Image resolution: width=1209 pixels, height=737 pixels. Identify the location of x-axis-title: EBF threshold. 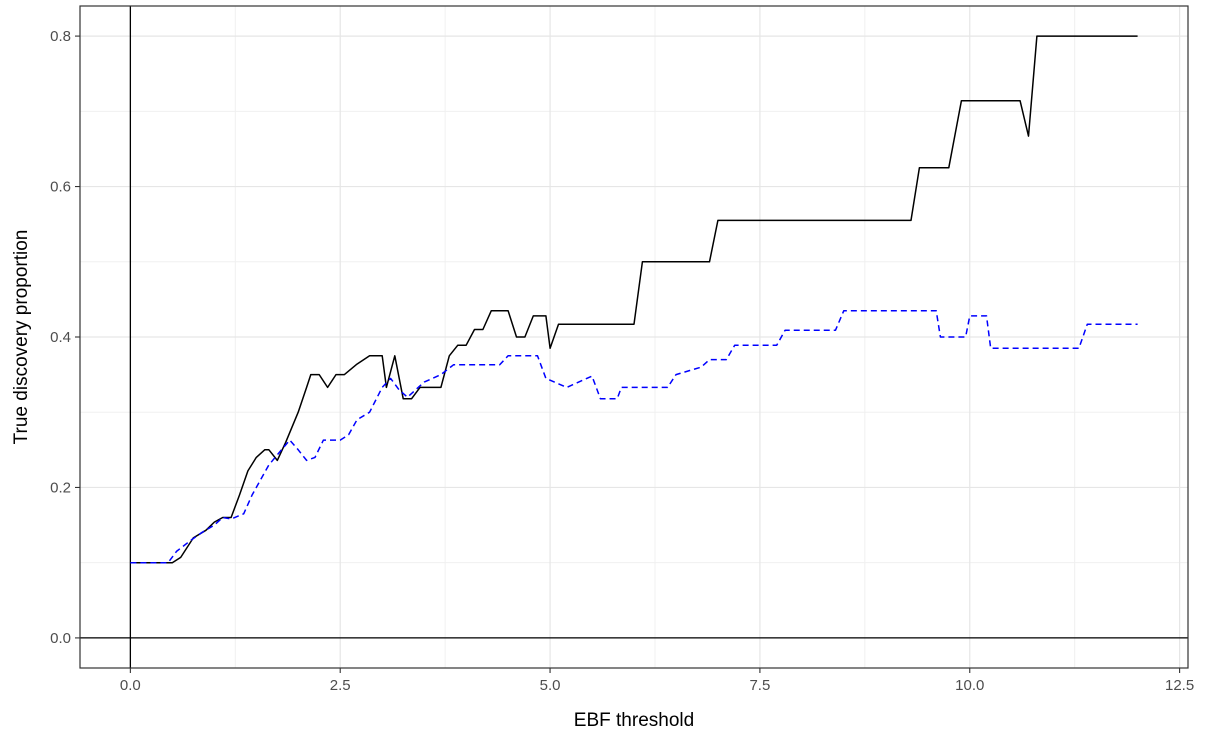
(634, 720).